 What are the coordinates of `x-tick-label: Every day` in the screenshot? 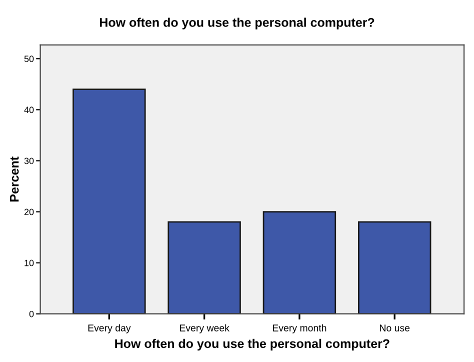 It's located at (109, 329).